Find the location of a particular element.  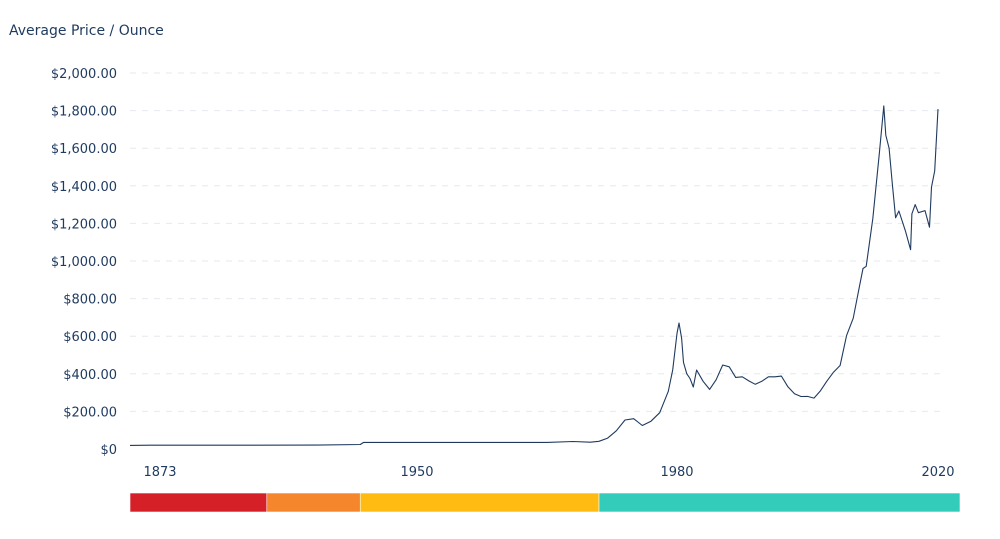

y-tick-label: $1,000.00 is located at coordinates (84, 262).